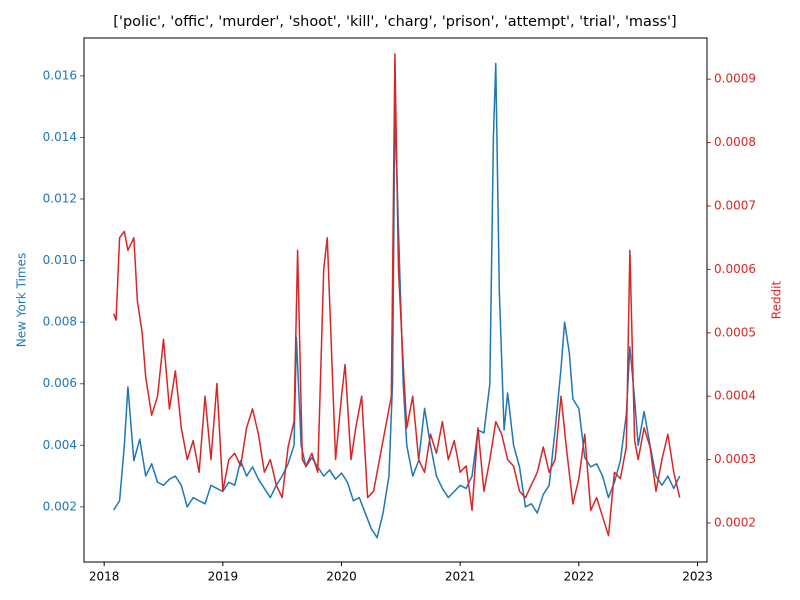  What do you see at coordinates (60, 260) in the screenshot?
I see `left-tick-label: 0.010` at bounding box center [60, 260].